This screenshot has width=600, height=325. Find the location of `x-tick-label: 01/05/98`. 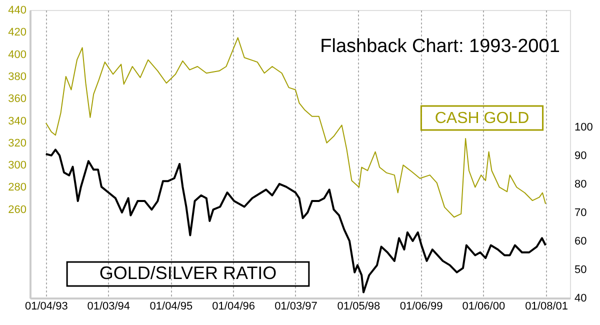

x-tick-label: 01/05/98 is located at coordinates (358, 306).